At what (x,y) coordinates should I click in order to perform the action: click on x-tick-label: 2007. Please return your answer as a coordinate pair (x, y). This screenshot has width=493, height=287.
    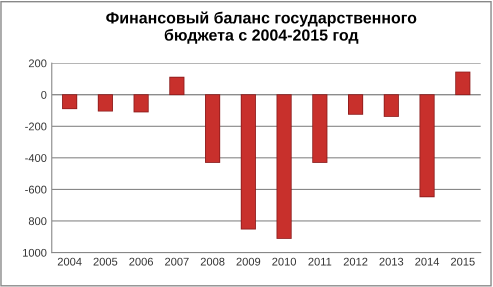
    Looking at the image, I should click on (177, 262).